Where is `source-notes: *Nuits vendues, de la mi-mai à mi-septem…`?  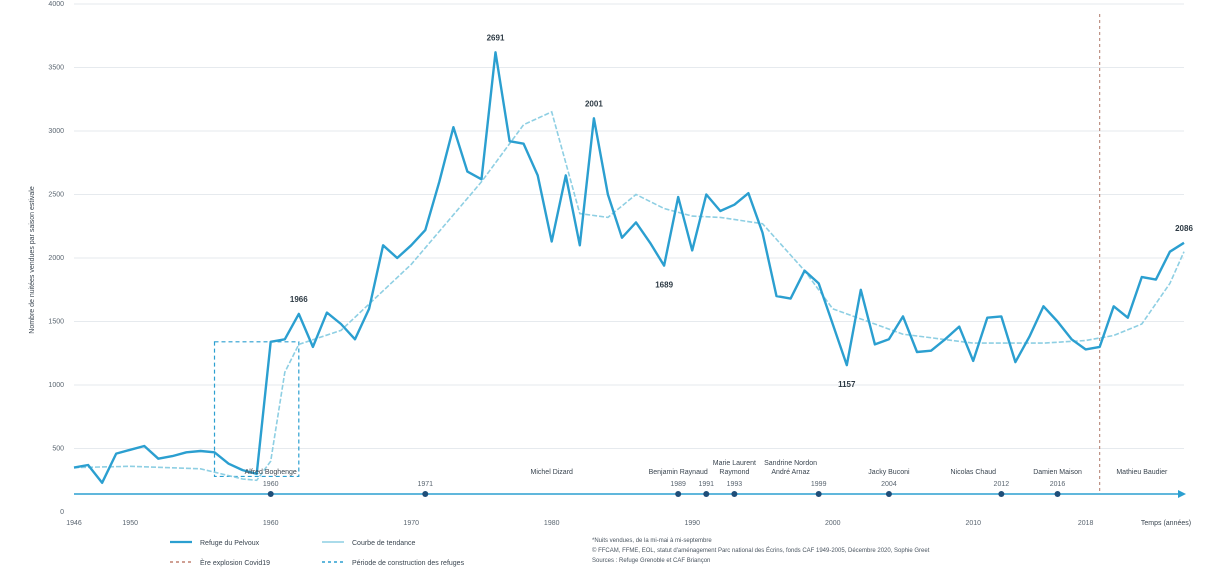 source-notes: *Nuits vendues, de la mi-mai à mi-septem… is located at coordinates (761, 551).